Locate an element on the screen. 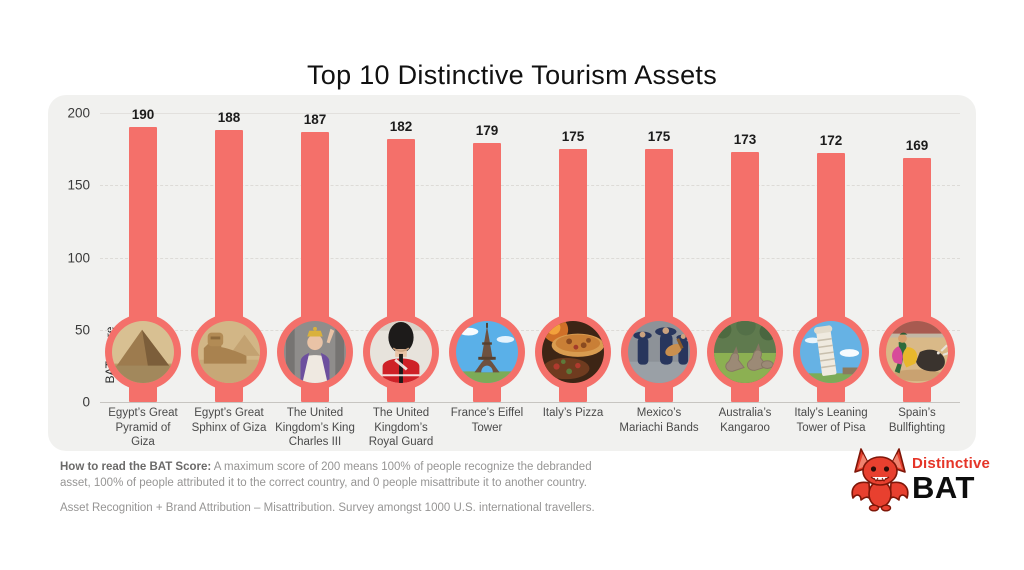  bar-column: 182 is located at coordinates (401, 257).